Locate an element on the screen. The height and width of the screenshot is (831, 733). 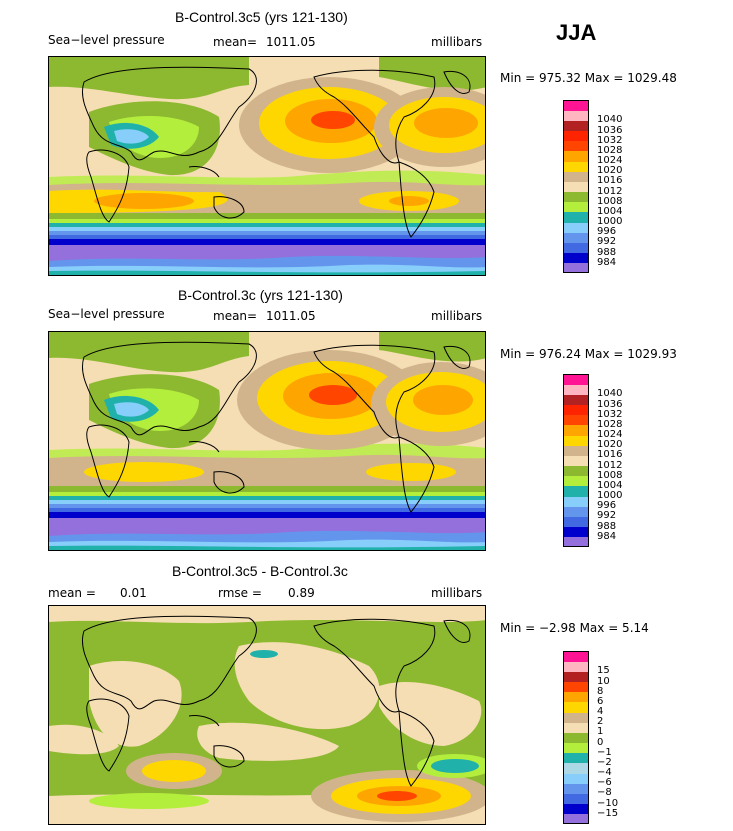
p2-s-1020-b is located at coordinates (411, 472).